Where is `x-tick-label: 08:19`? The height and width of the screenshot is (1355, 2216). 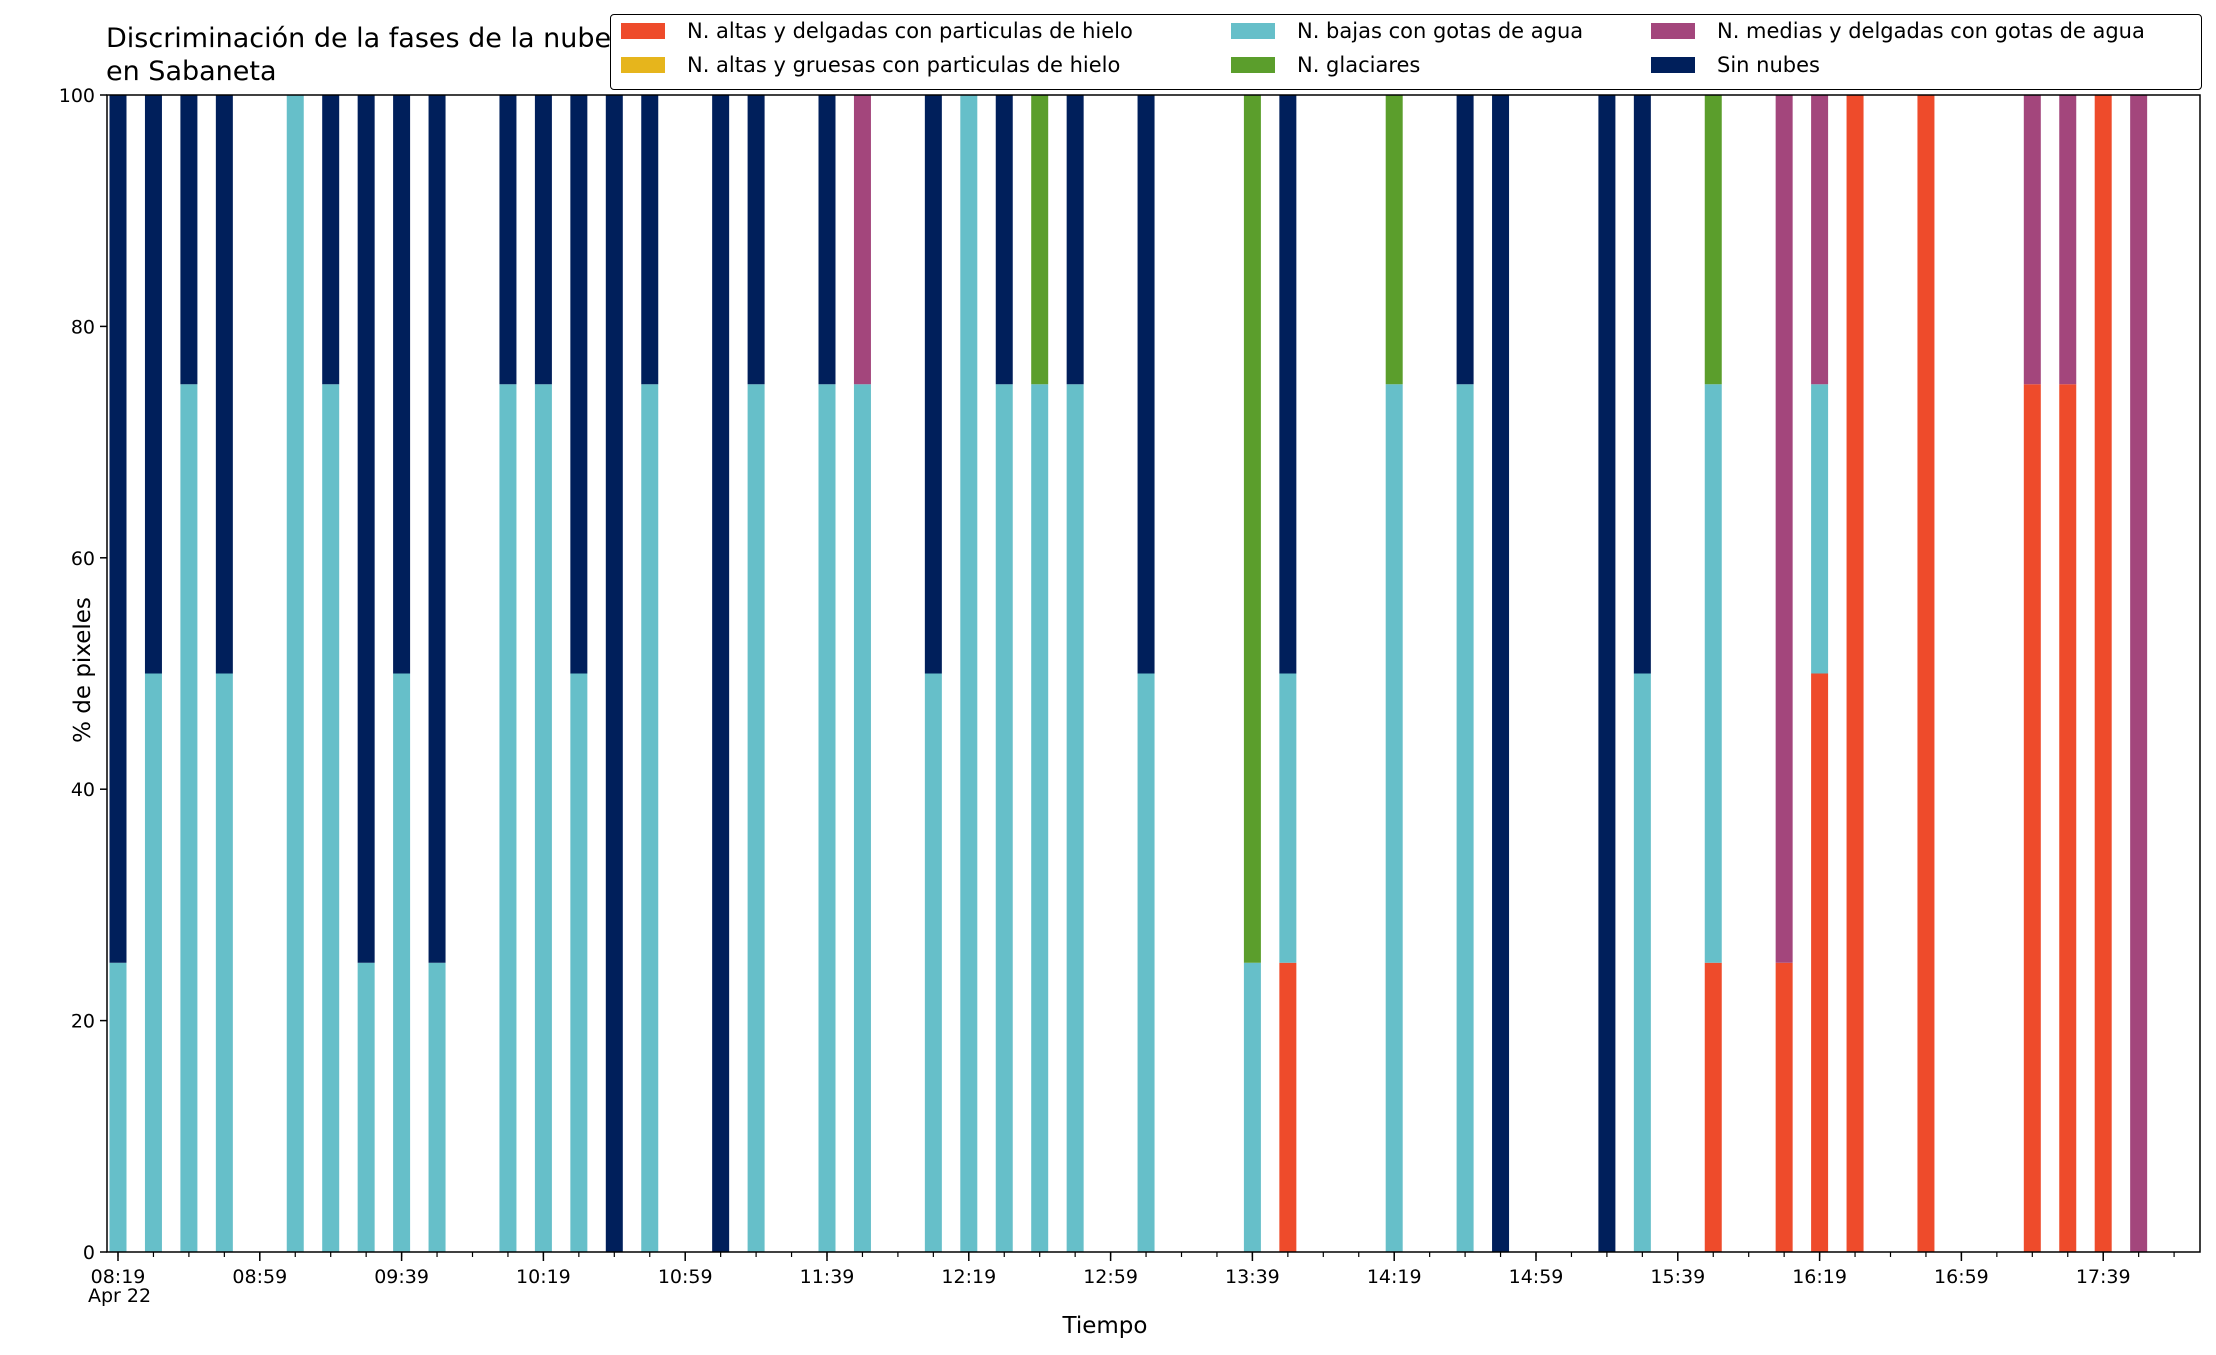 x-tick-label: 08:19 is located at coordinates (118, 1277).